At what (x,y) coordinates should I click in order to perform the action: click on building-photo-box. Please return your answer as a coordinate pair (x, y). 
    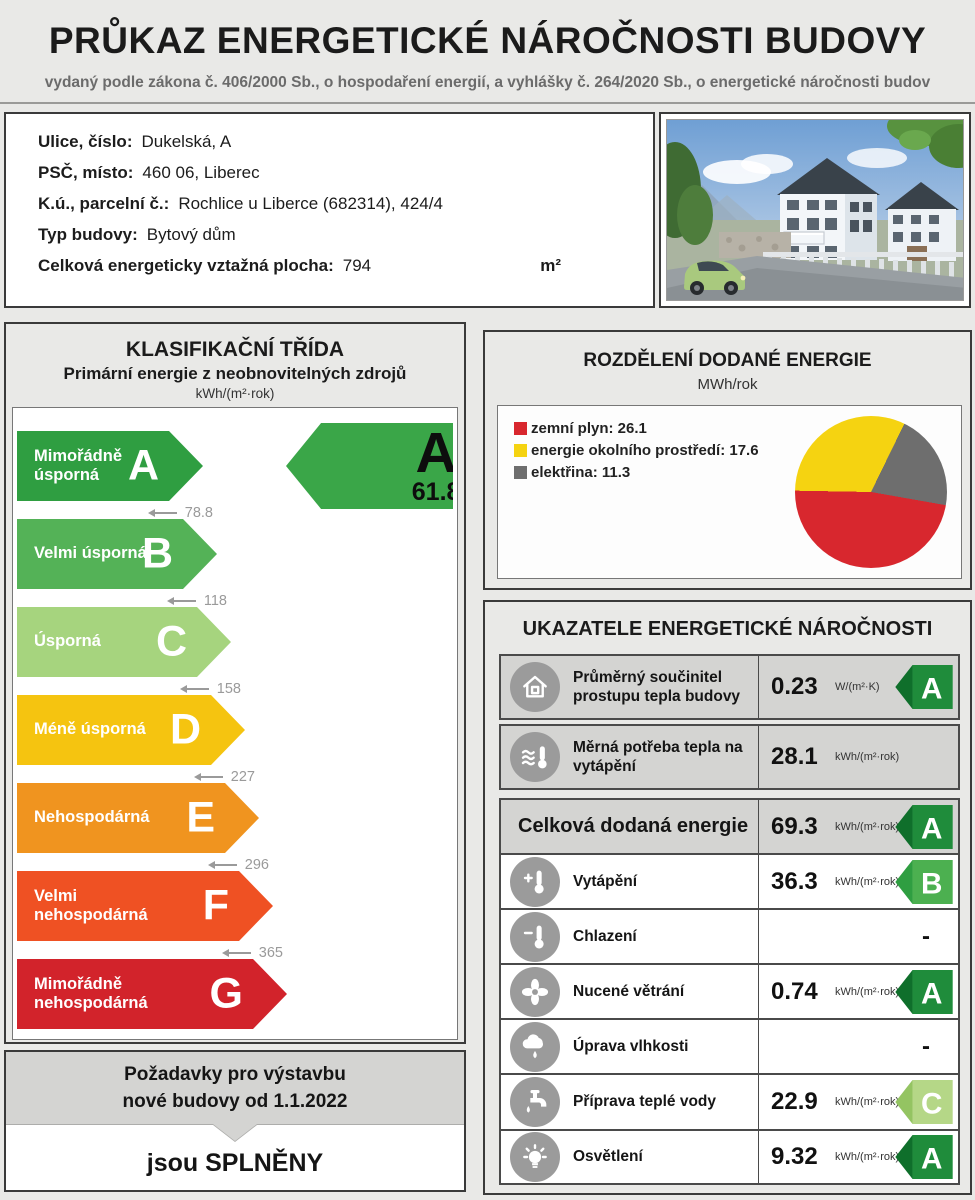
    Looking at the image, I should click on (815, 210).